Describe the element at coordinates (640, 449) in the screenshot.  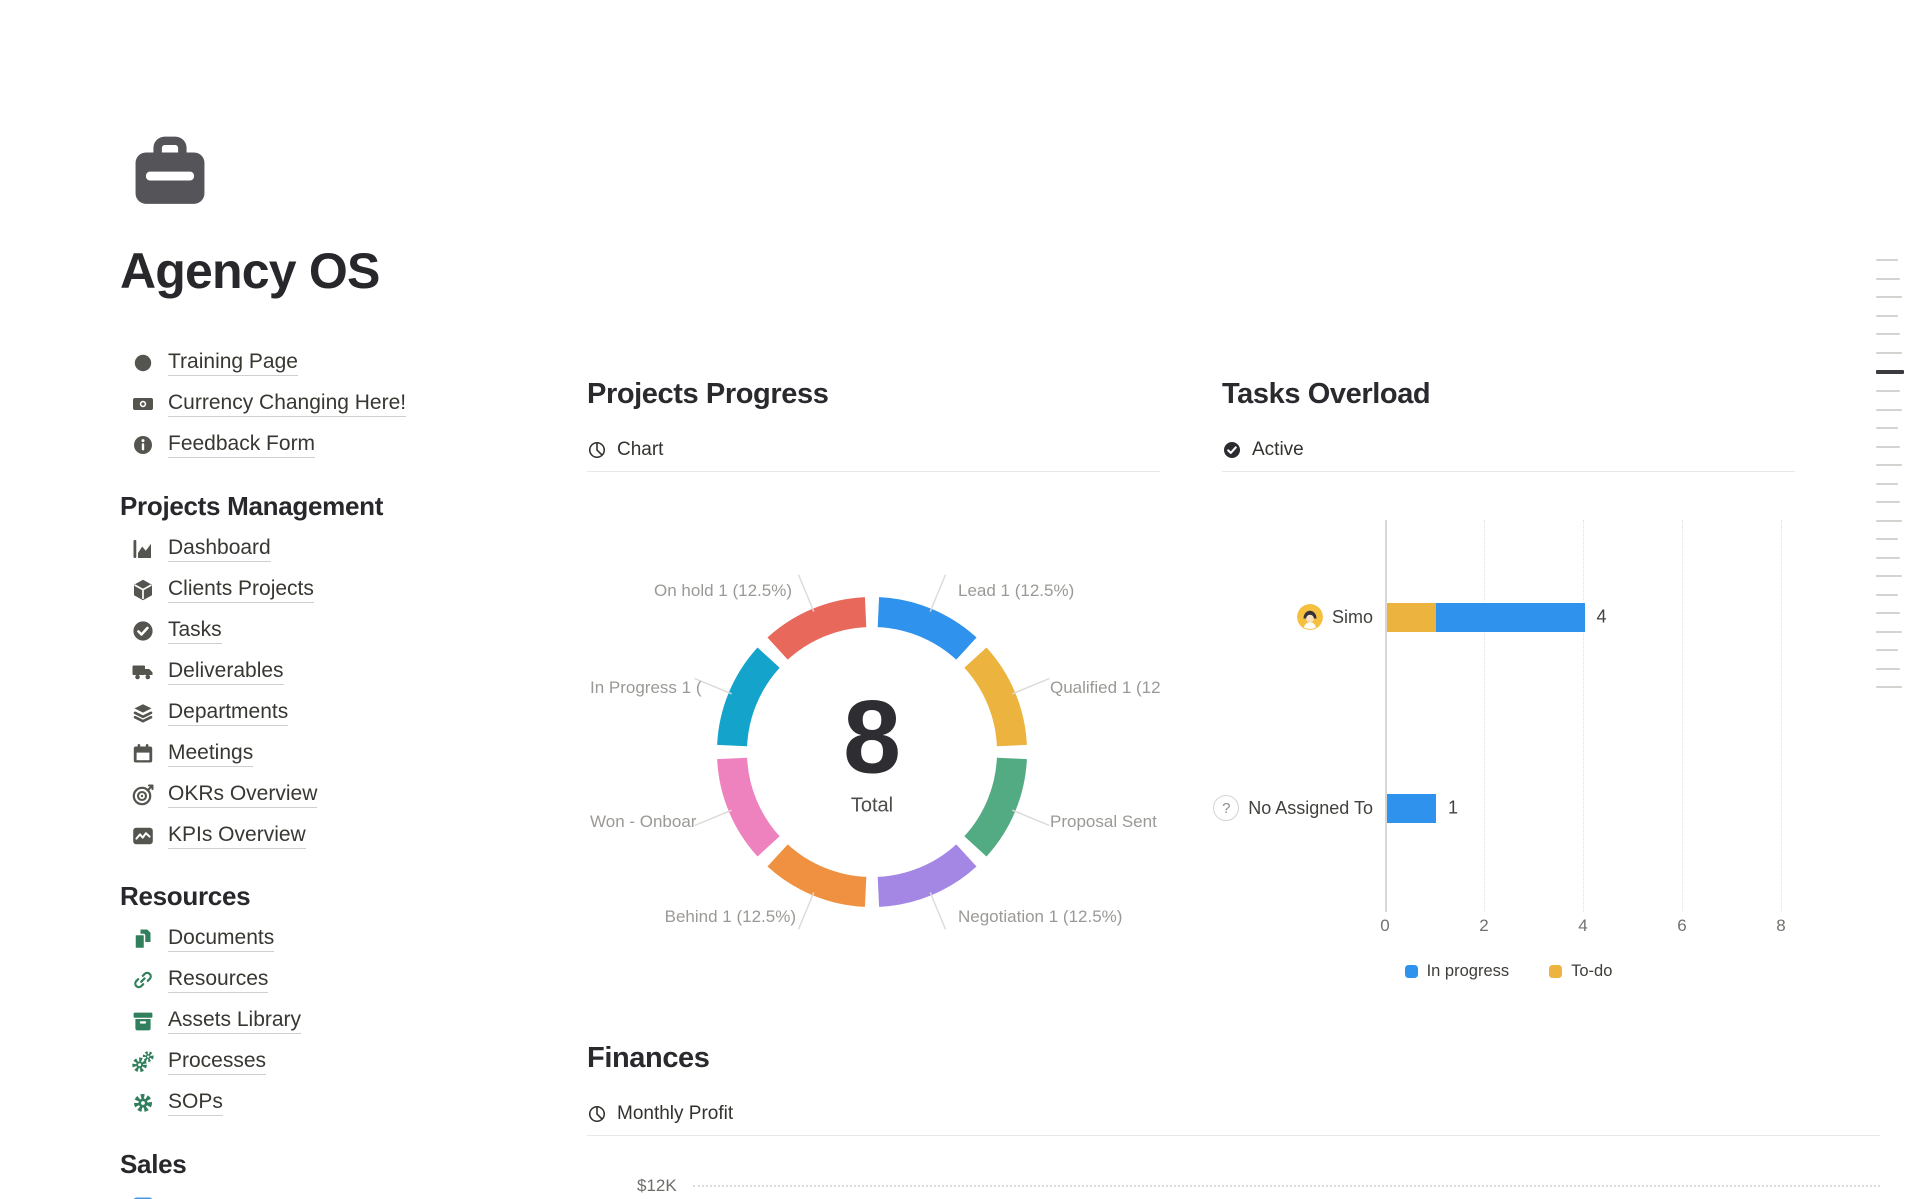
I see `tab-chart-label: Chart` at that location.